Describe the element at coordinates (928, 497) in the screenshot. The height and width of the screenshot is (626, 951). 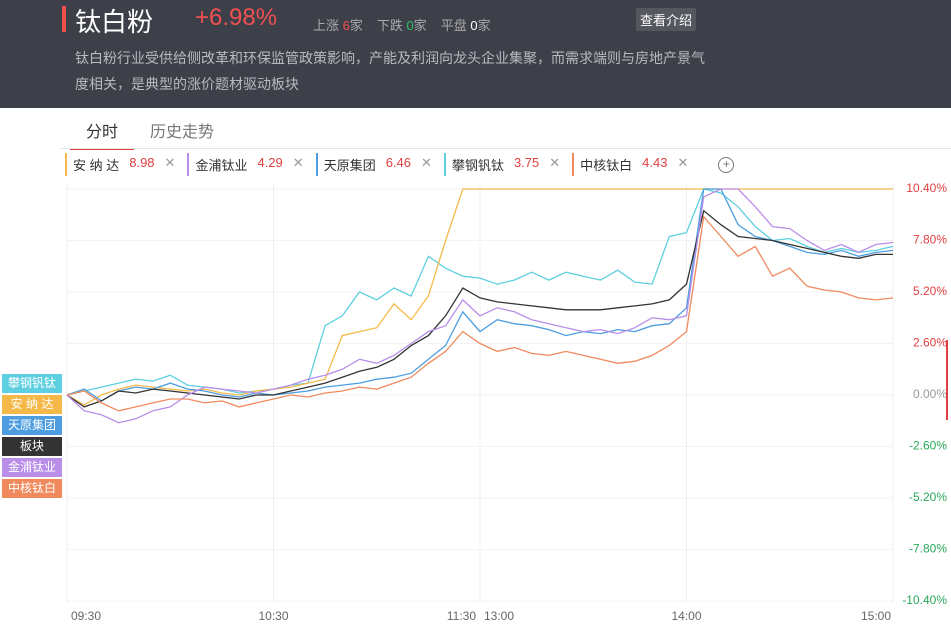
I see `y-tick-label: -5.20%` at that location.